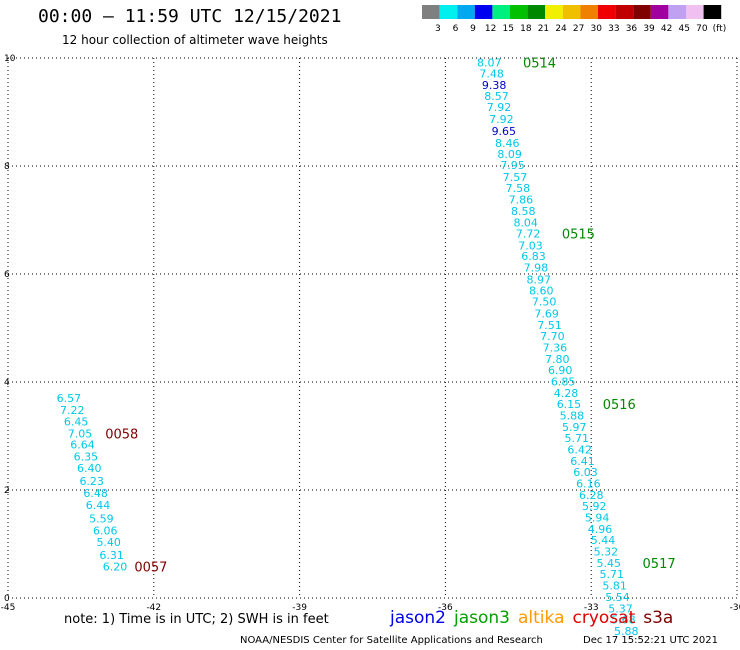 Image resolution: width=740 pixels, height=650 pixels. Describe the element at coordinates (617, 597) in the screenshot. I see `wave-height-label: 5.54` at that location.